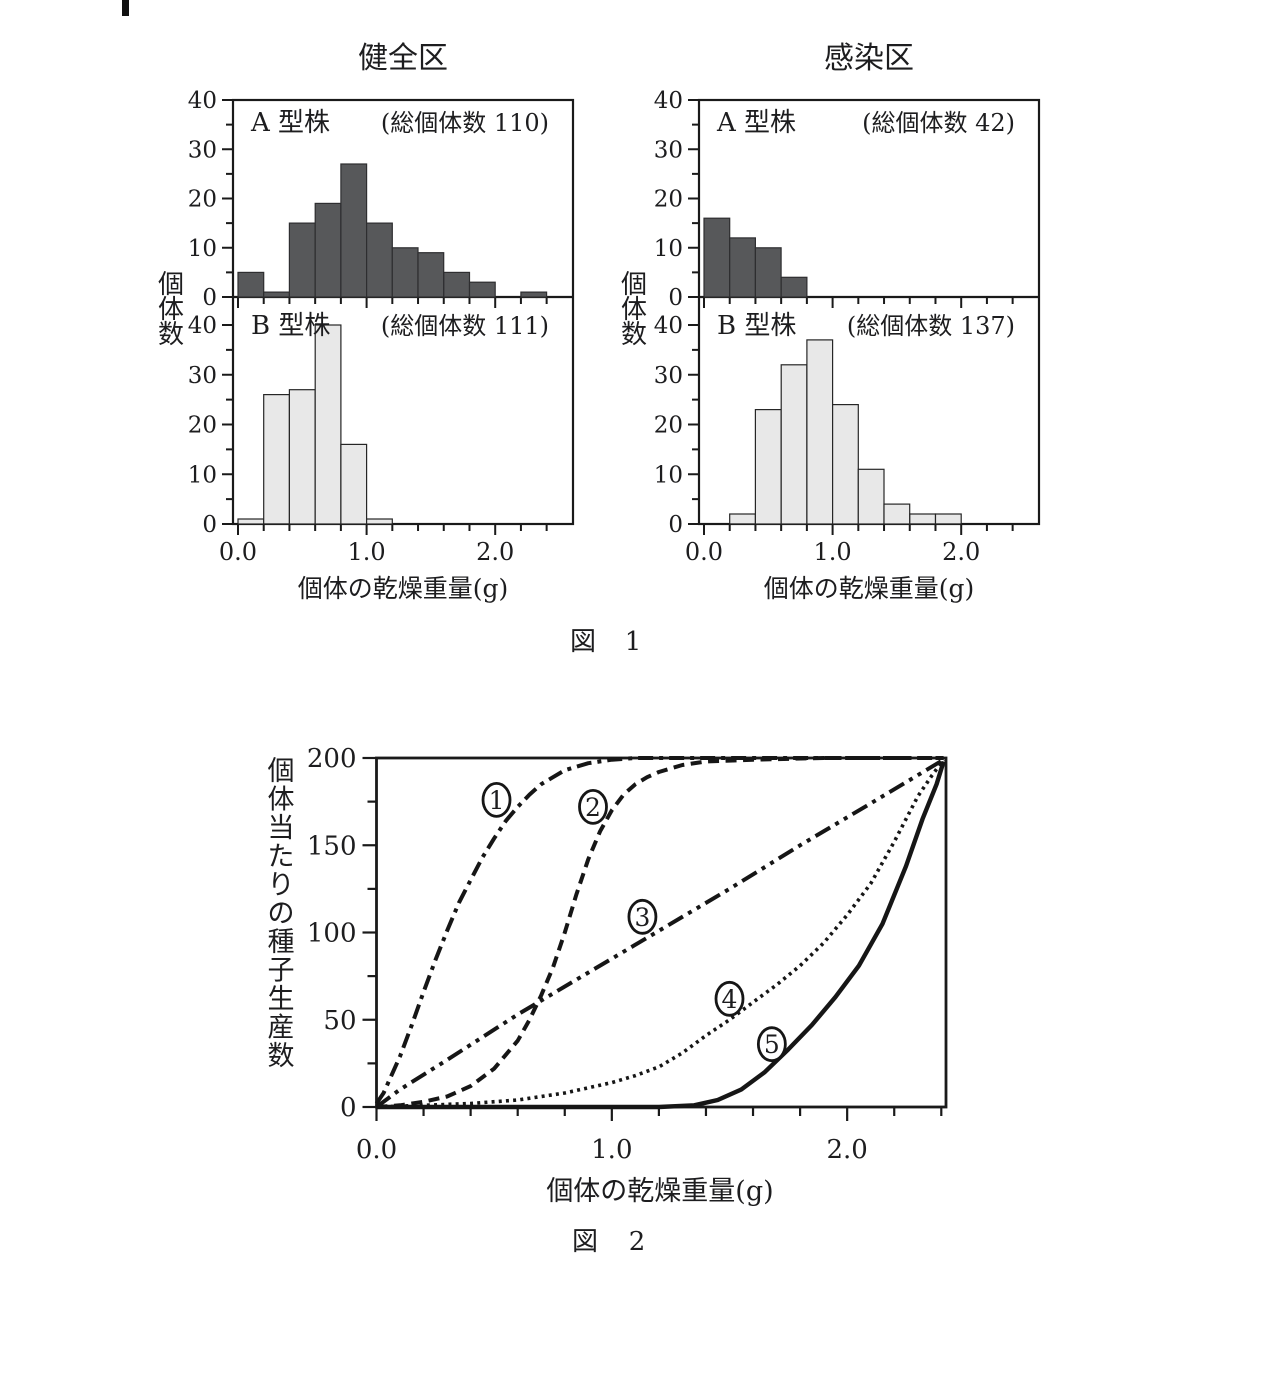 The height and width of the screenshot is (1373, 1274). Describe the element at coordinates (281, 857) in the screenshot. I see `y-axis-label-char: た` at that location.